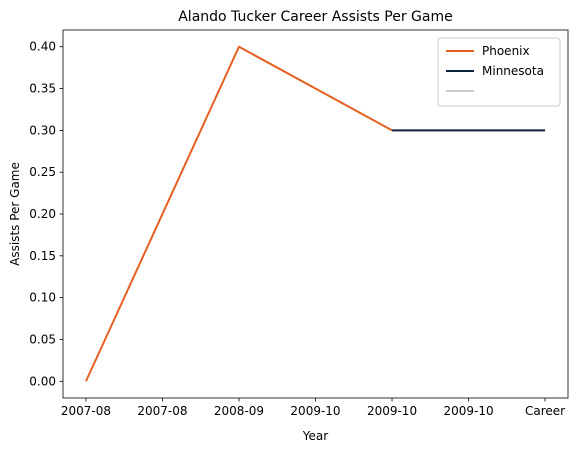 The width and height of the screenshot is (579, 453). I want to click on y-axis-label: Assists Per Game, so click(15, 214).